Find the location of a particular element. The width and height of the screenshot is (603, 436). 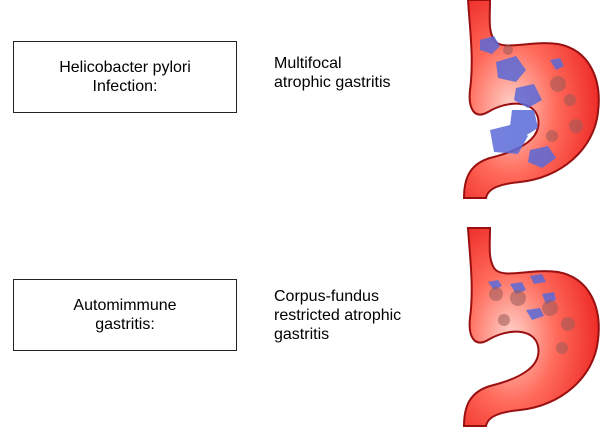

etiology-box-autoimmune: Automimmune gastritis: is located at coordinates (125, 315).